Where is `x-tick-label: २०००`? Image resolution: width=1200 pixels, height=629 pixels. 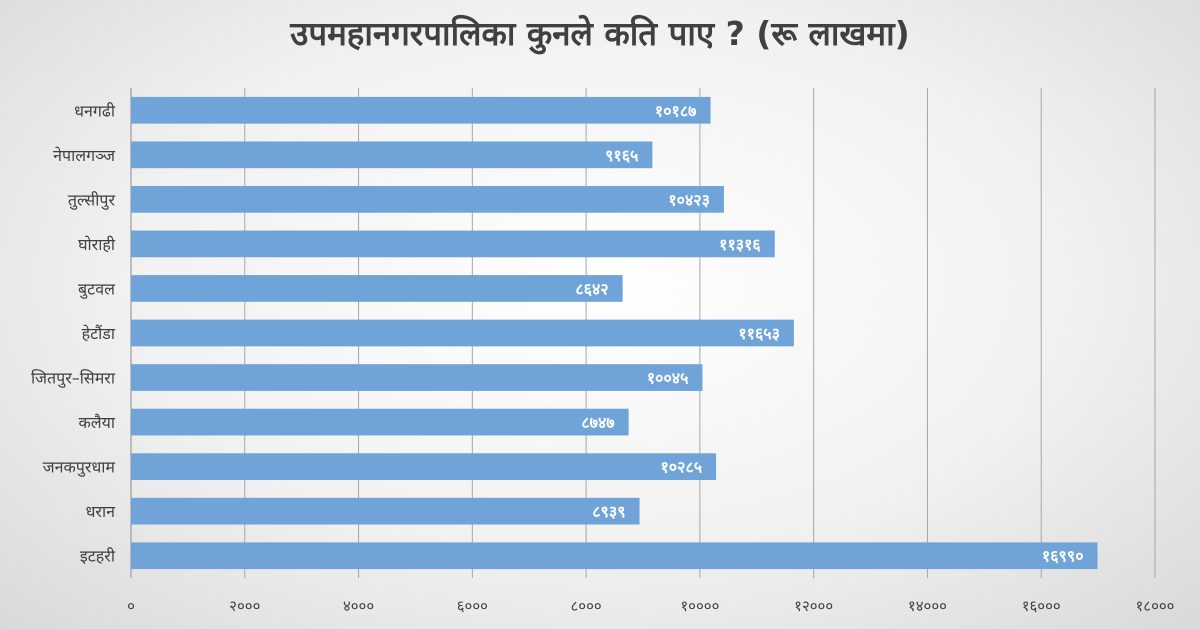
x-tick-label: २००० is located at coordinates (244, 606).